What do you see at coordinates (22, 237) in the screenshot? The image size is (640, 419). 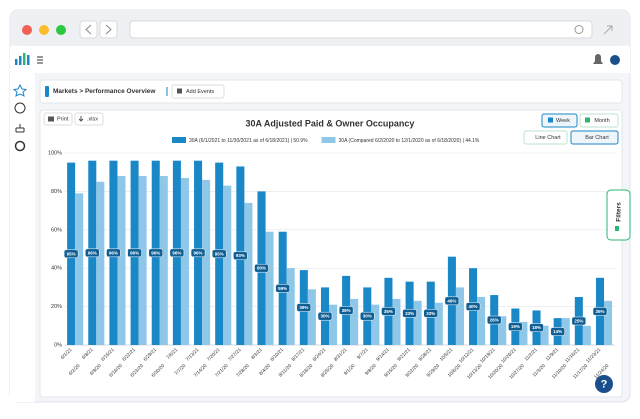 I see `sidebar` at bounding box center [22, 237].